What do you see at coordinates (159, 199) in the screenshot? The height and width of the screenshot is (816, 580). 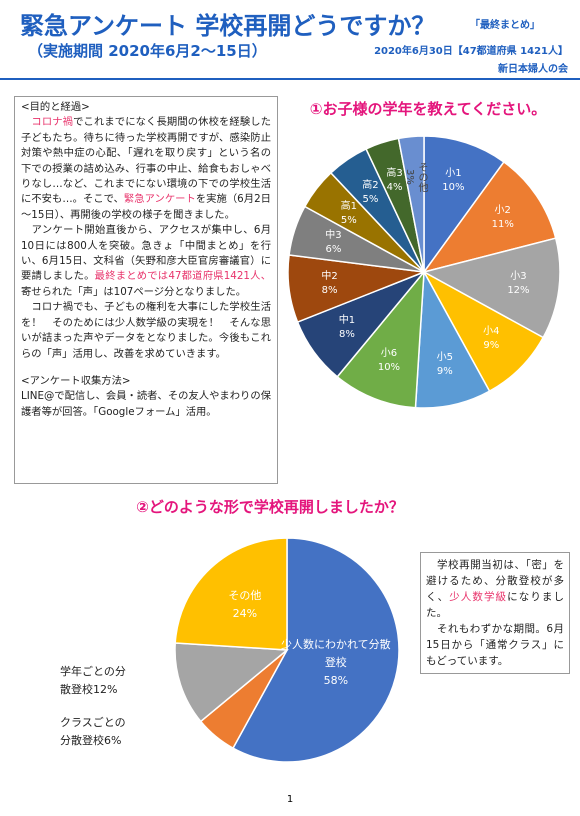 I see `text-run: 緊急アンケート` at bounding box center [159, 199].